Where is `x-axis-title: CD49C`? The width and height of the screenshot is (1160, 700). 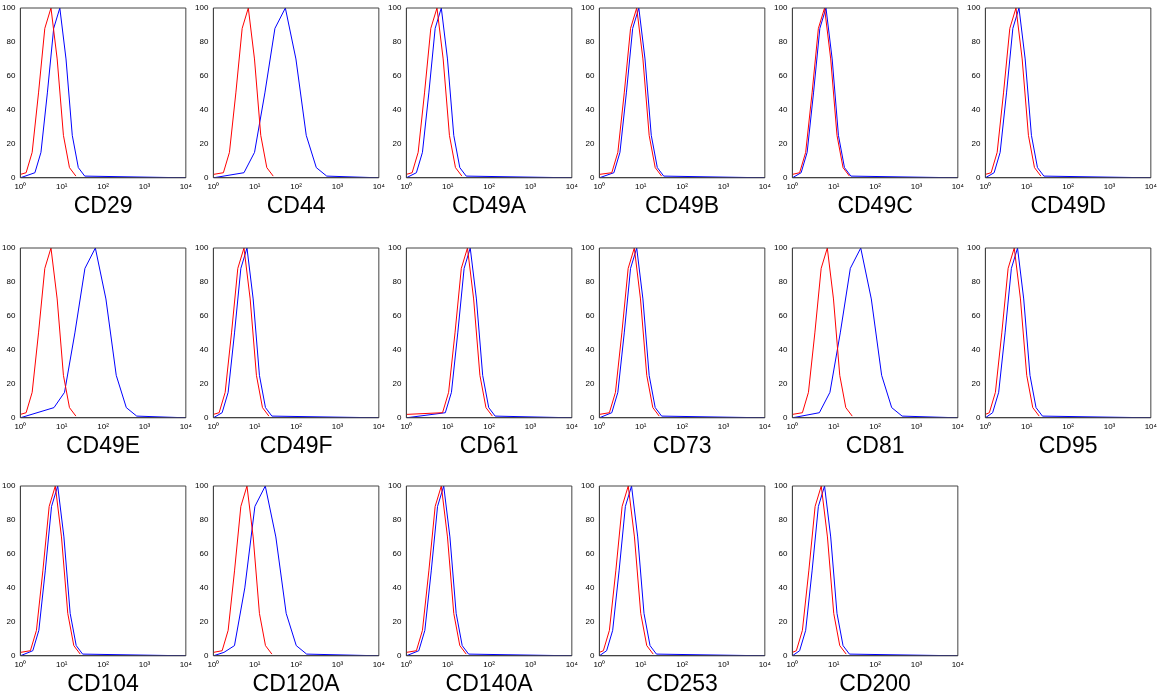
x-axis-title: CD49C is located at coordinates (875, 204).